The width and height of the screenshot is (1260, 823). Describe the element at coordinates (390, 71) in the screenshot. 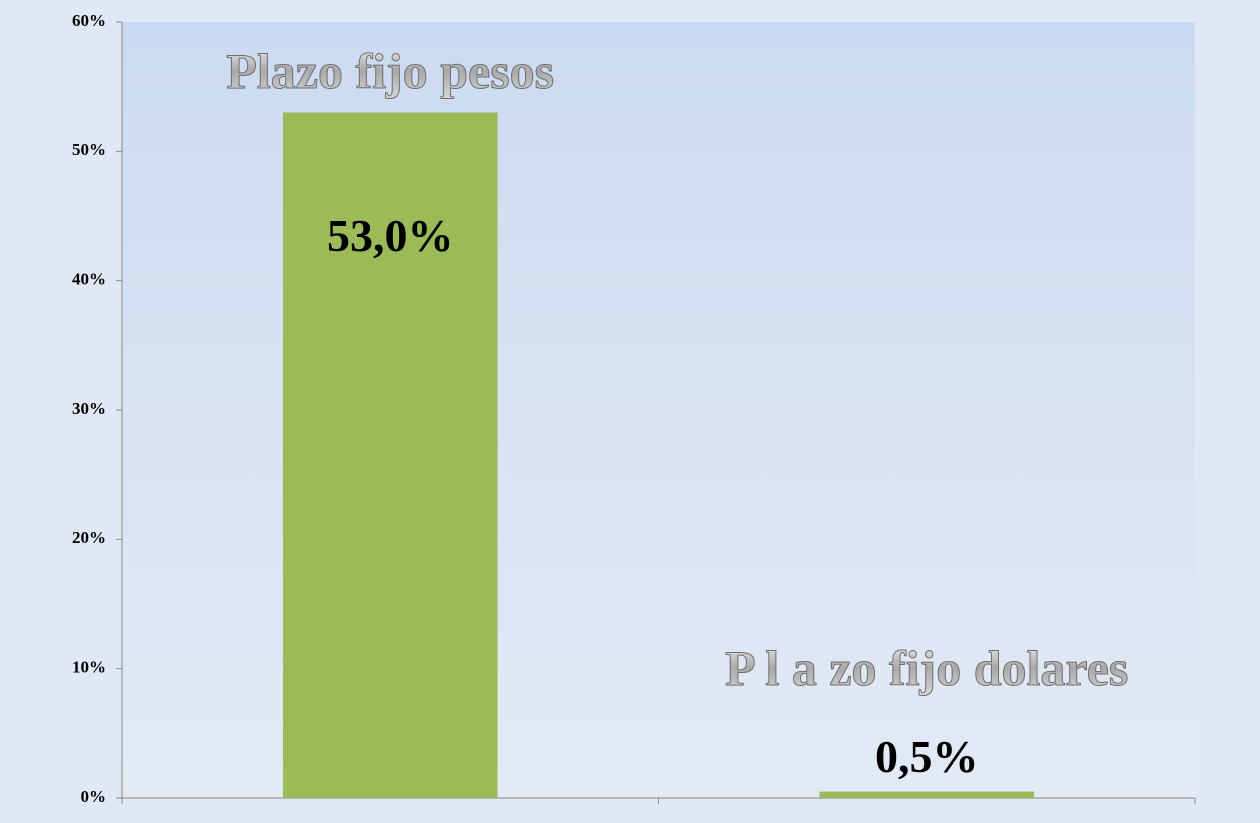

I see `category-label: Plazo fijo pesos` at that location.